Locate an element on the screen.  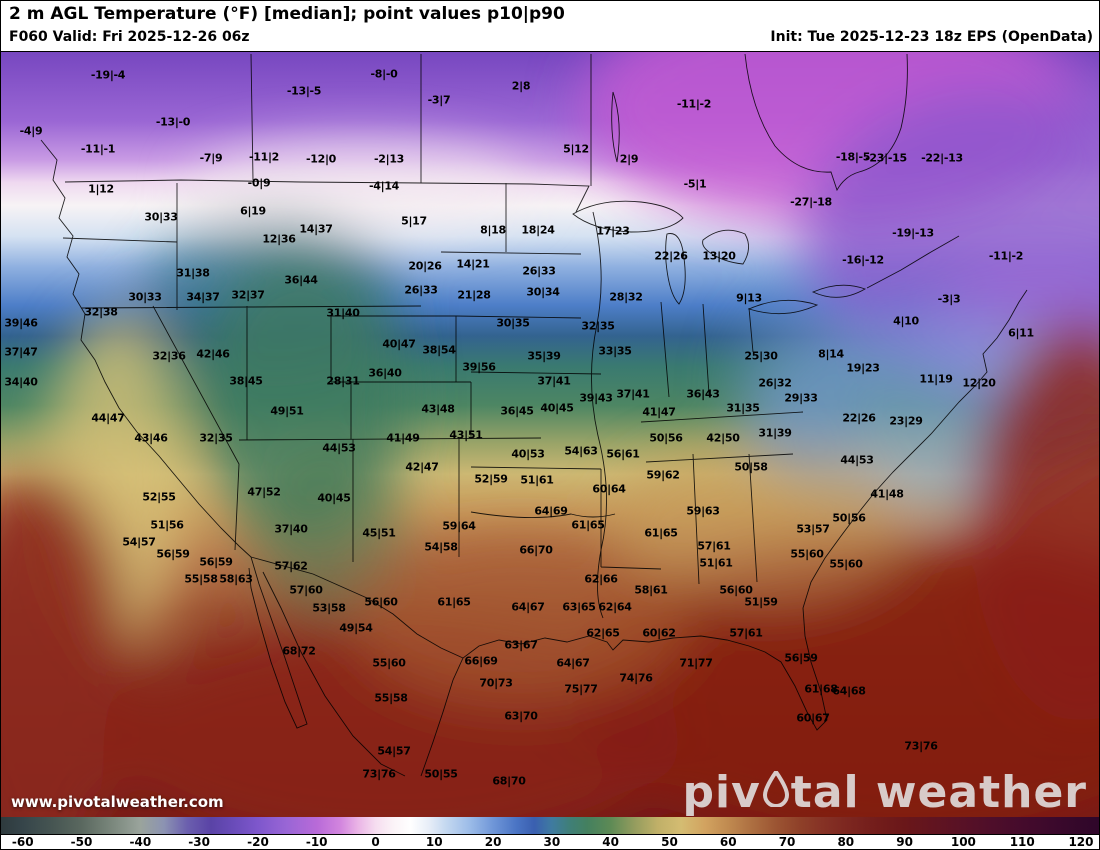
colorbar-tick-label: 30 is located at coordinates (552, 842).